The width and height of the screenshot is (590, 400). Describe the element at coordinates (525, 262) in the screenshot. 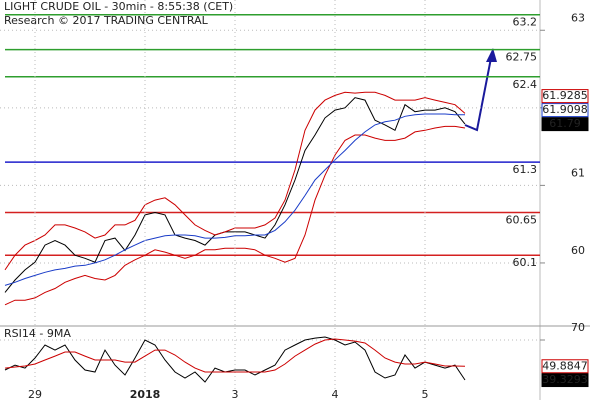

I see `level-label: 60.1` at that location.